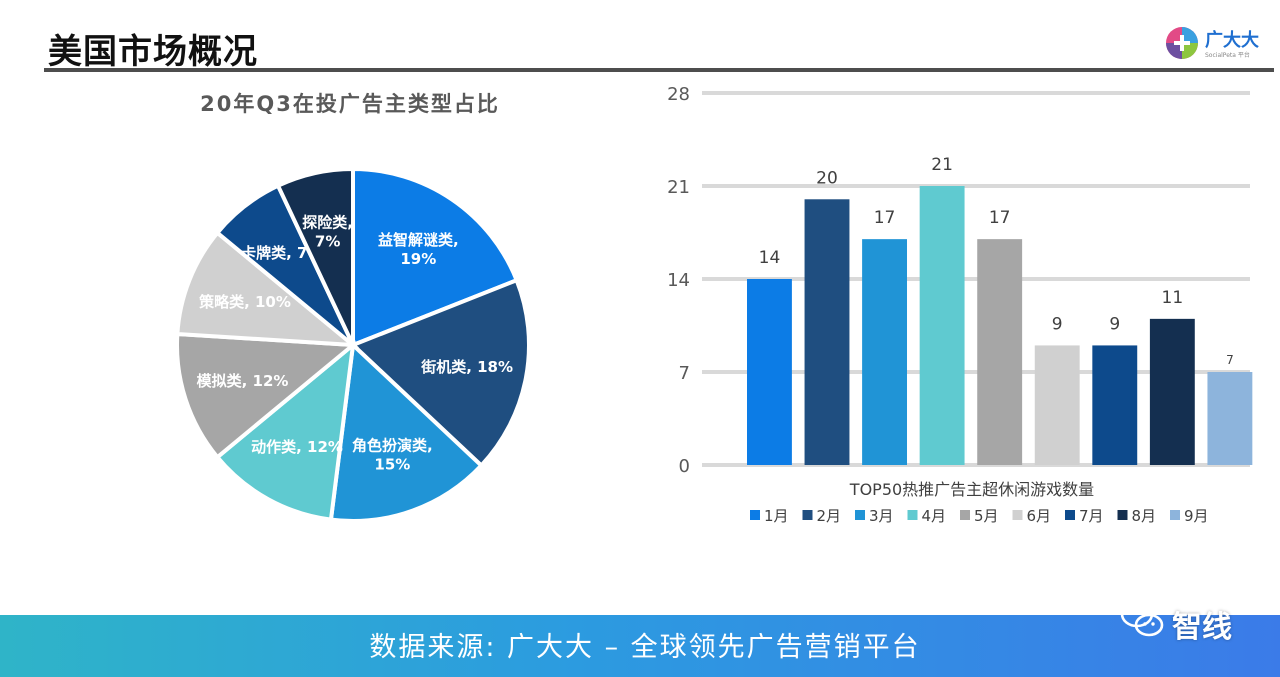 The height and width of the screenshot is (677, 1280). Describe the element at coordinates (659, 70) in the screenshot. I see `title-divider` at that location.